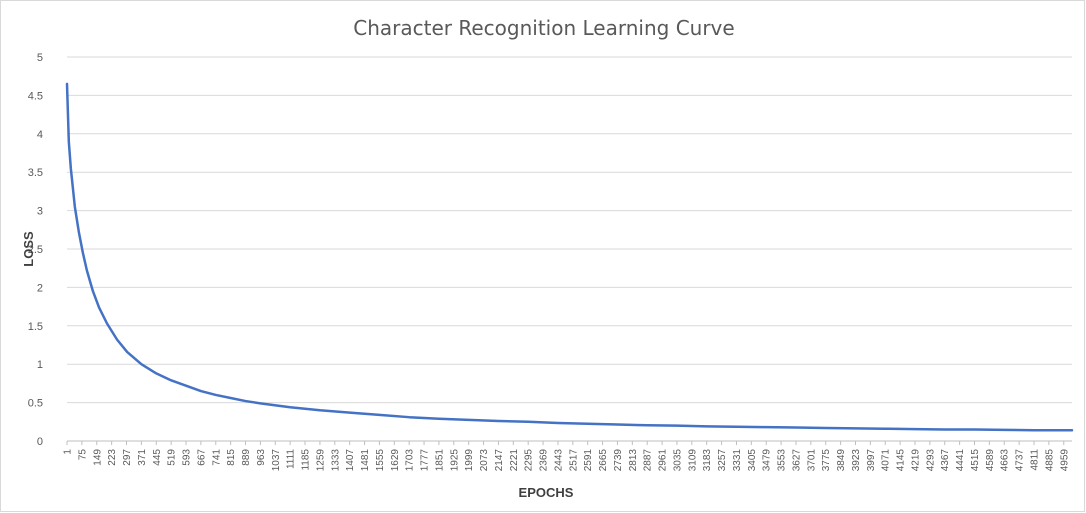 Image resolution: width=1086 pixels, height=513 pixels. I want to click on x-tick-label: 815, so click(231, 457).